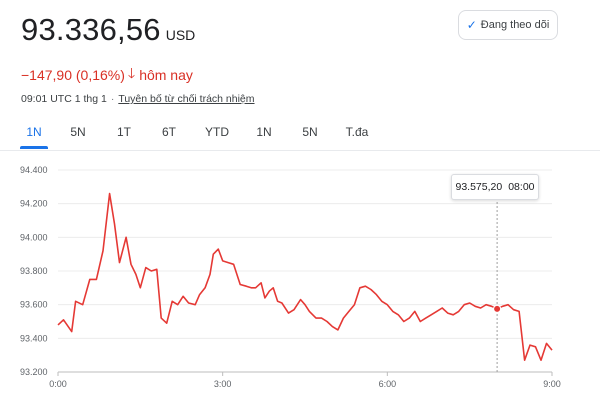 The width and height of the screenshot is (600, 400). I want to click on quote-timestamp: 09:01 UTC 1 thg 1, so click(64, 99).